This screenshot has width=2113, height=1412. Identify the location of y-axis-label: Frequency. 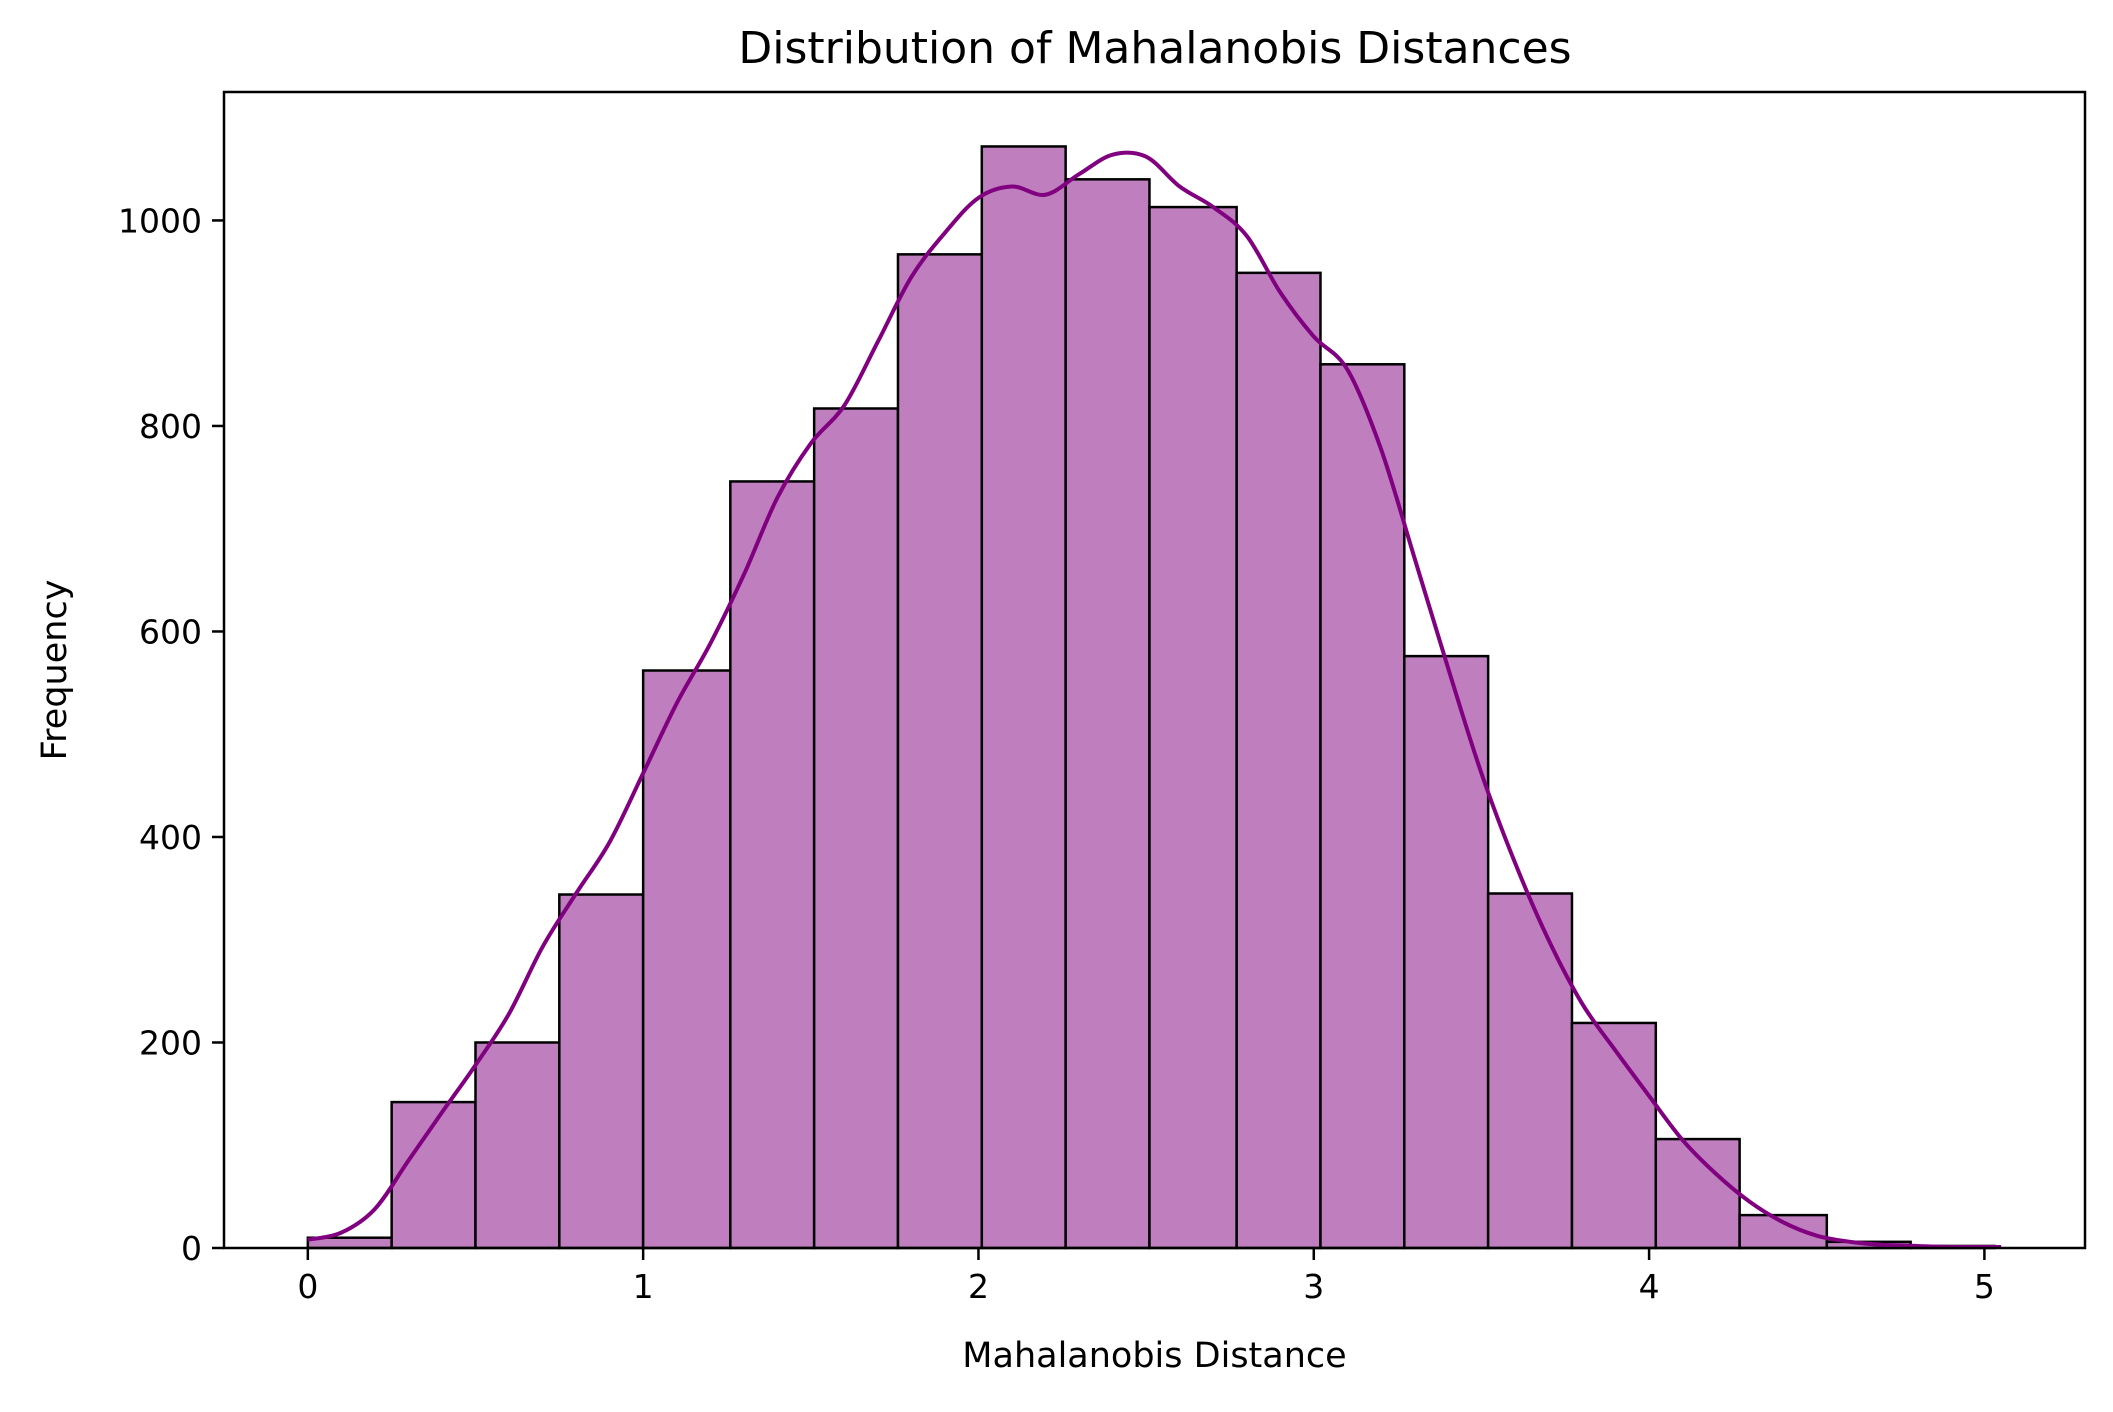
(55, 670).